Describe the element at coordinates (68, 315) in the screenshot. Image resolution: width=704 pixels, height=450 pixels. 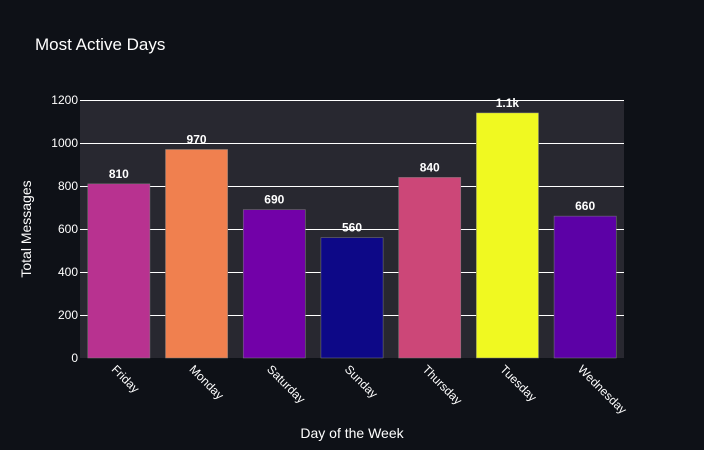
I see `y-tick-label: 200` at that location.